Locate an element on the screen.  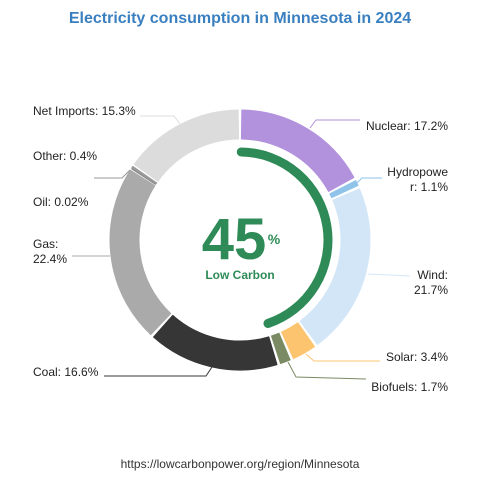
leader-line-coal is located at coordinates (158, 371).